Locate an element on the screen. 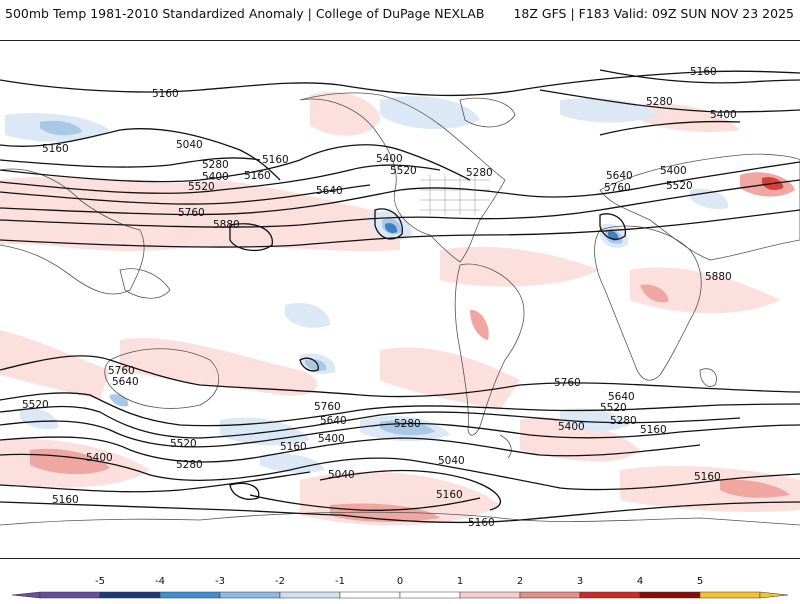 This screenshot has height=604, width=800. colorbar-tick-label: -4 is located at coordinates (160, 581).